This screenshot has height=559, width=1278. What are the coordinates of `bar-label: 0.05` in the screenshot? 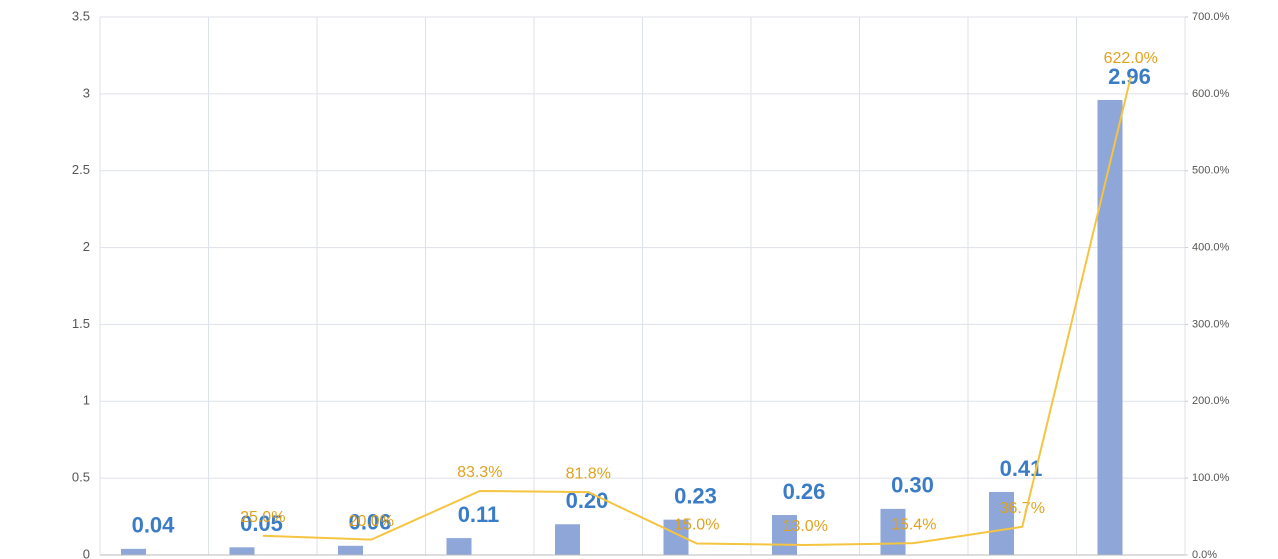 It's located at (261, 523).